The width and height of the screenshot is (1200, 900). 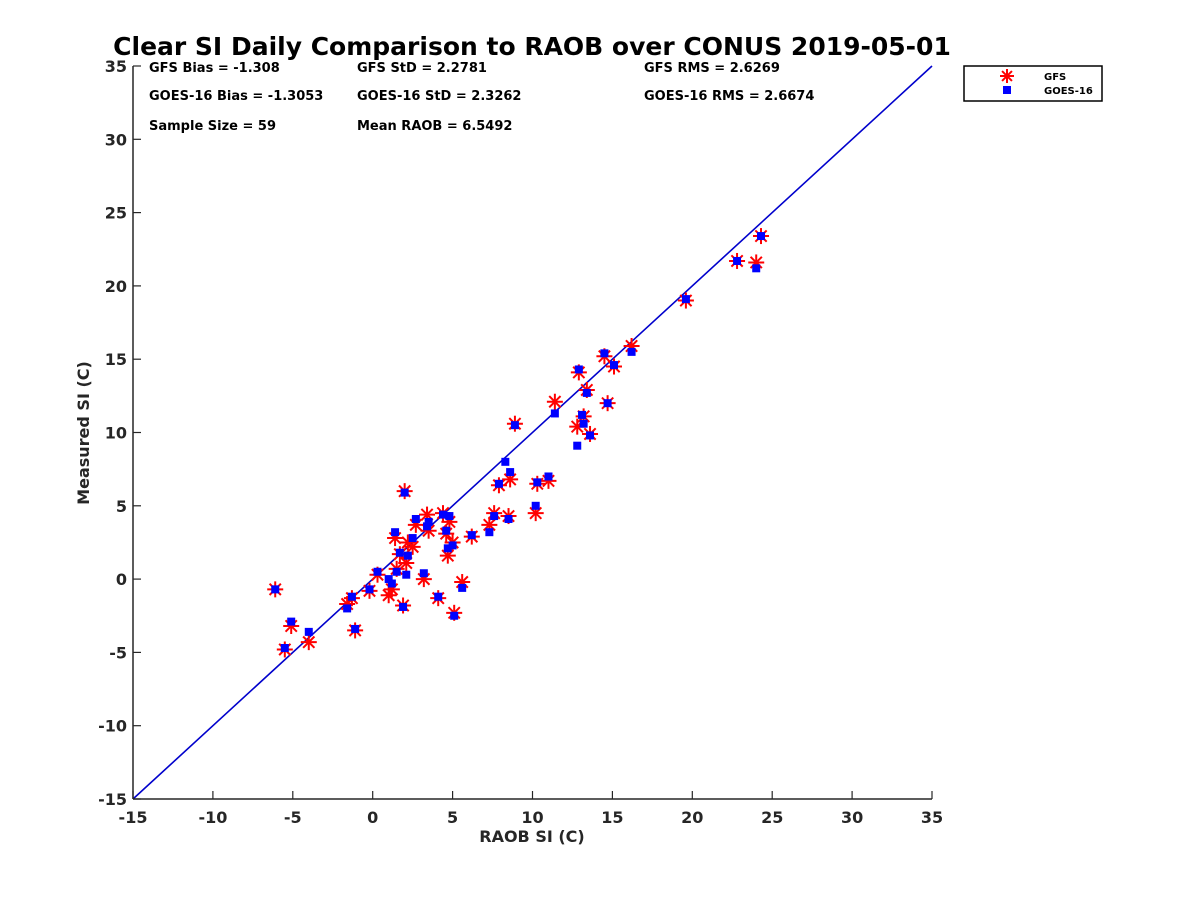 What do you see at coordinates (712, 68) in the screenshot?
I see `stat-text: GFS RMS = 2.6269` at bounding box center [712, 68].